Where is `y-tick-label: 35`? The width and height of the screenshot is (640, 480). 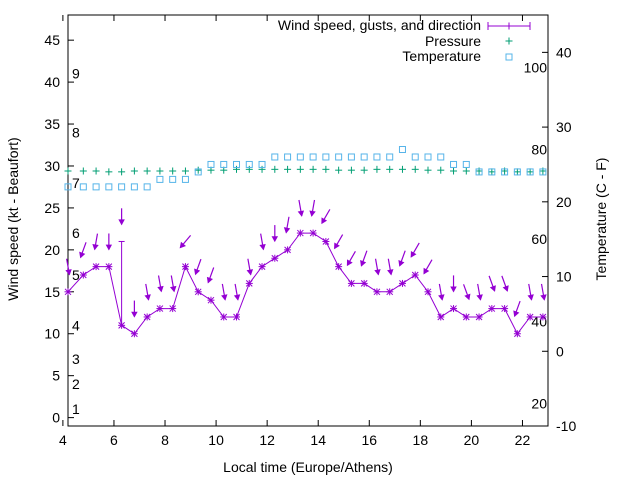
y-tick-label: 35 is located at coordinates (52, 124).